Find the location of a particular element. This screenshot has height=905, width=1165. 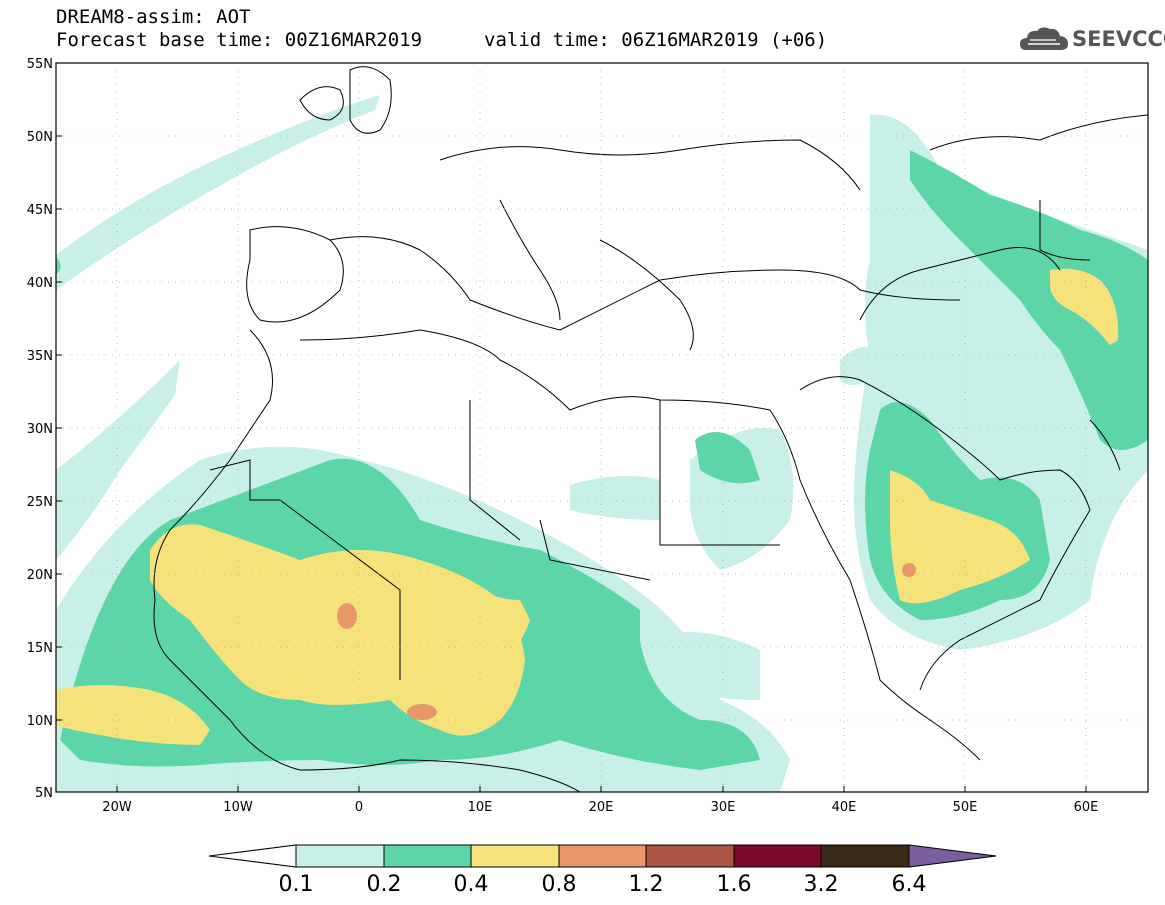

lat-label: 35N is located at coordinates (40, 356).